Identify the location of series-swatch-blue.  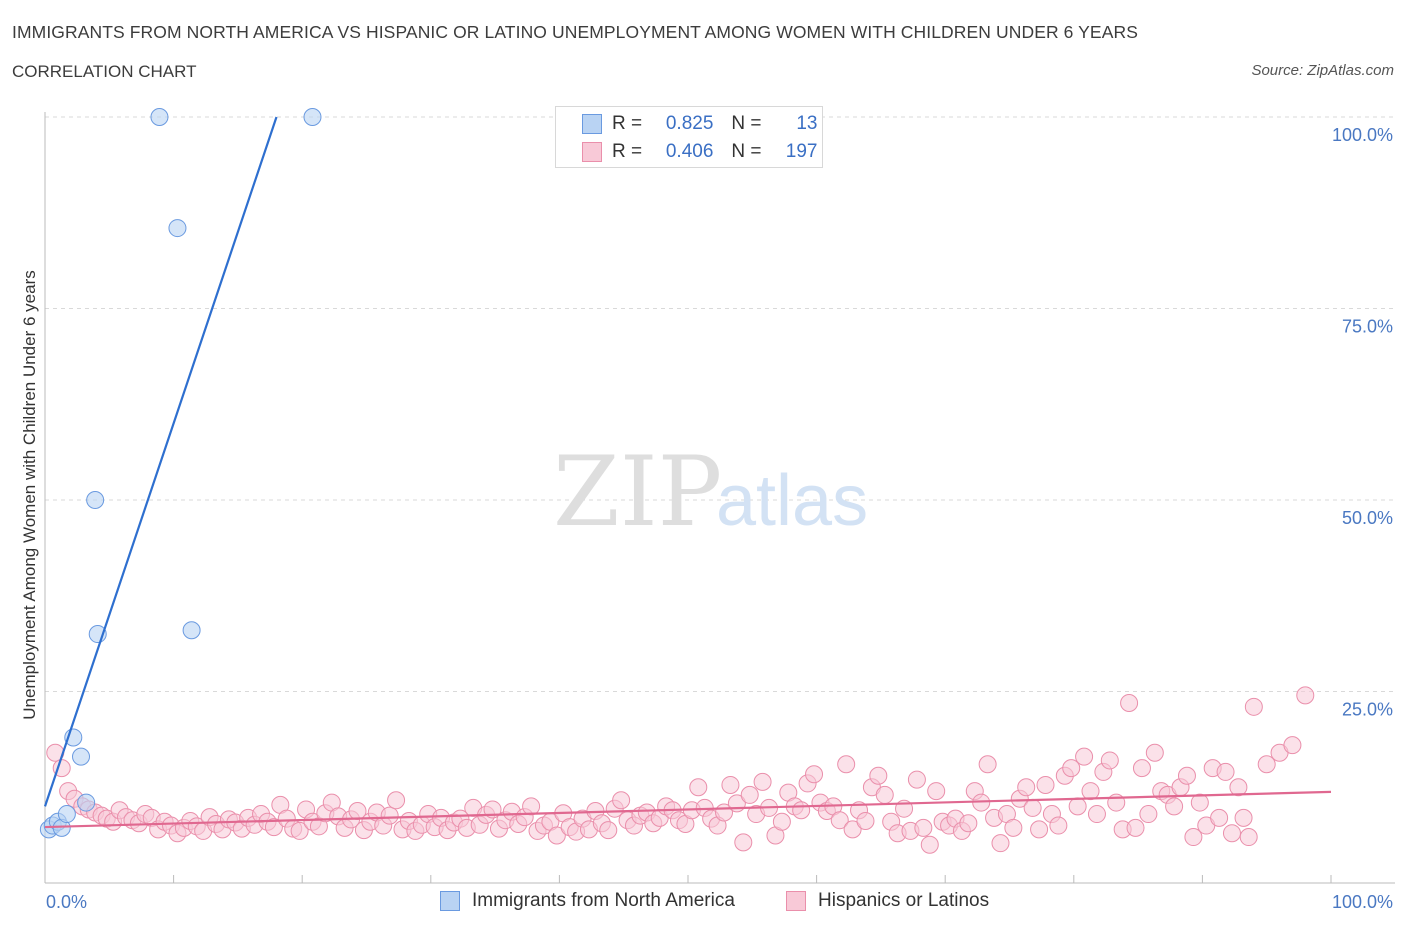
(450, 901).